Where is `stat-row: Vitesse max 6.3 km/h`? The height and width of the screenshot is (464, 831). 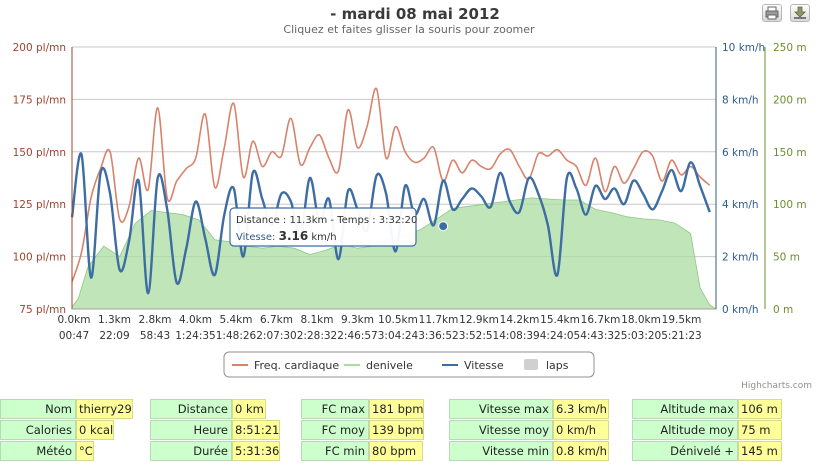 stat-row: Vitesse max 6.3 km/h is located at coordinates (529, 409).